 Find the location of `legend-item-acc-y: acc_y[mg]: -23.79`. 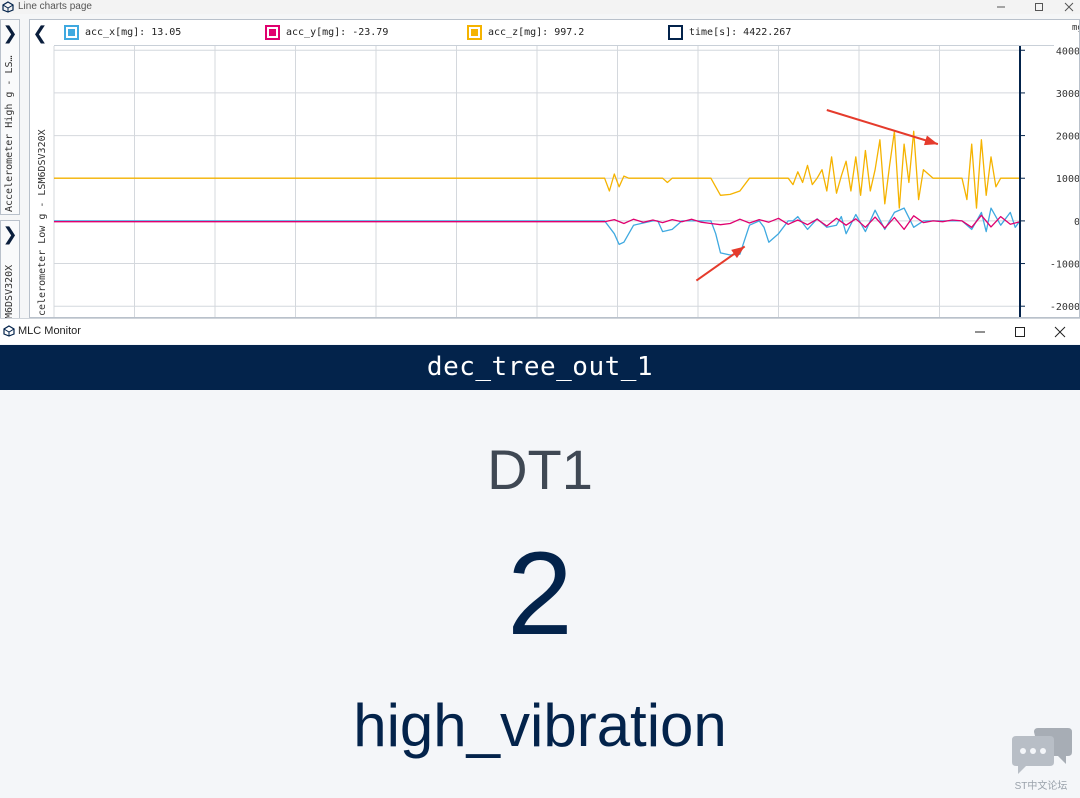

legend-item-acc-y: acc_y[mg]: -23.79 is located at coordinates (326, 32).